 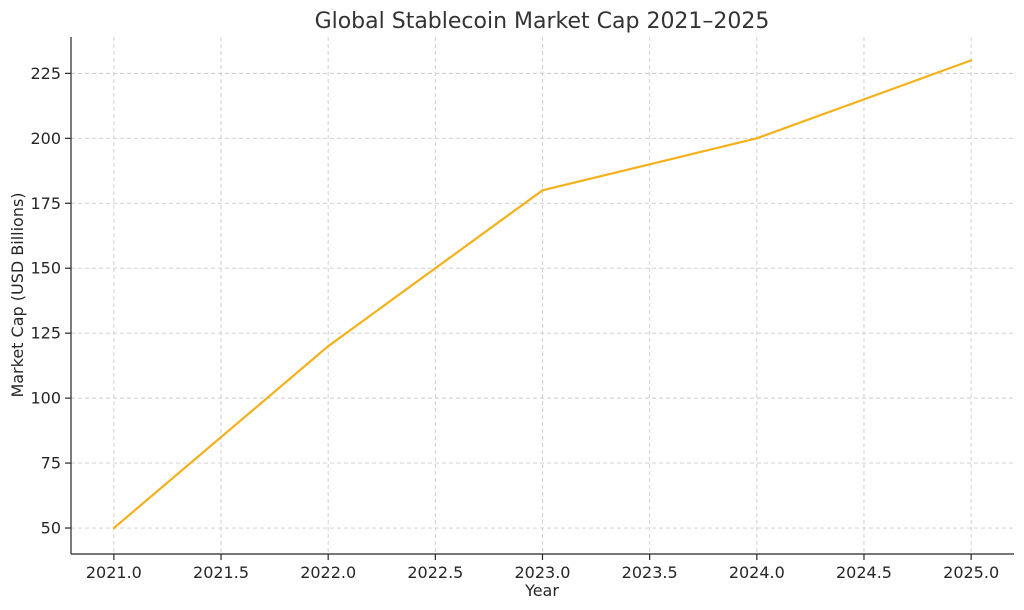 What do you see at coordinates (45, 203) in the screenshot?
I see `y-tick-label: 175` at bounding box center [45, 203].